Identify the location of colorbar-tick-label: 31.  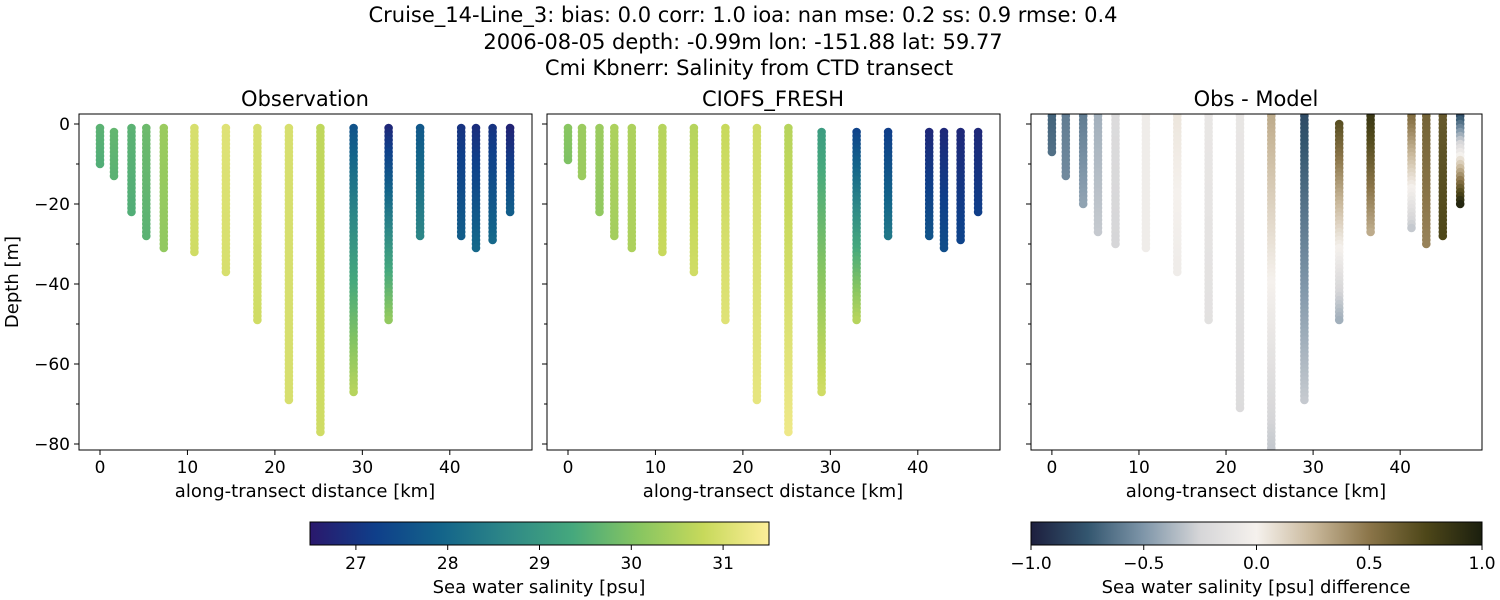
(723, 564).